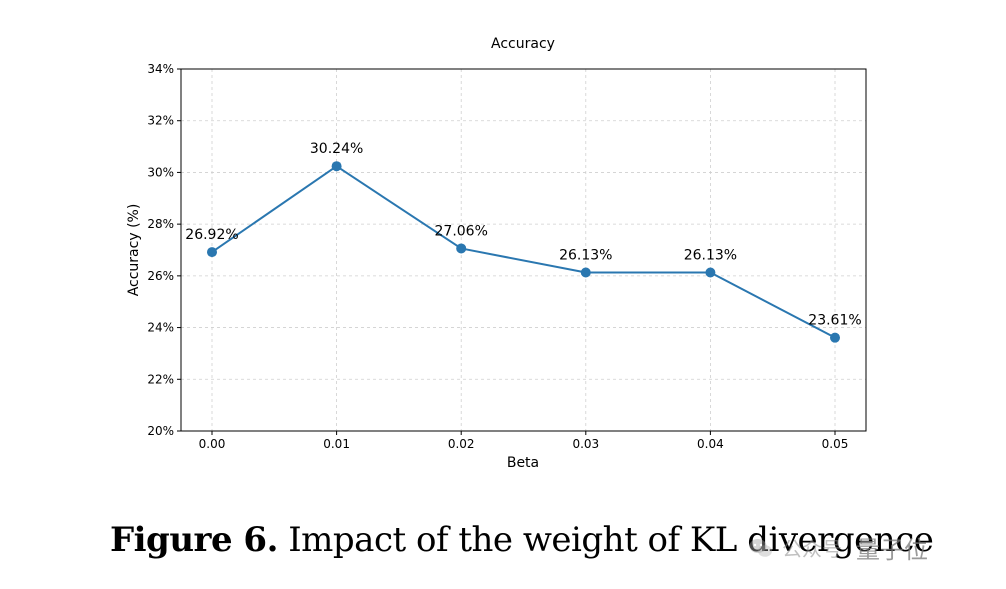  Describe the element at coordinates (160, 379) in the screenshot. I see `y-tick-label: 22%` at that location.